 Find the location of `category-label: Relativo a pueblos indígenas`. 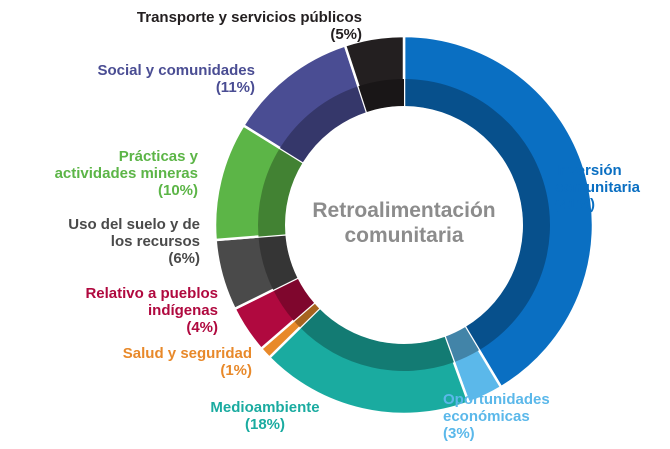

category-label: Relativo a pueblos indígenas is located at coordinates (151, 302).